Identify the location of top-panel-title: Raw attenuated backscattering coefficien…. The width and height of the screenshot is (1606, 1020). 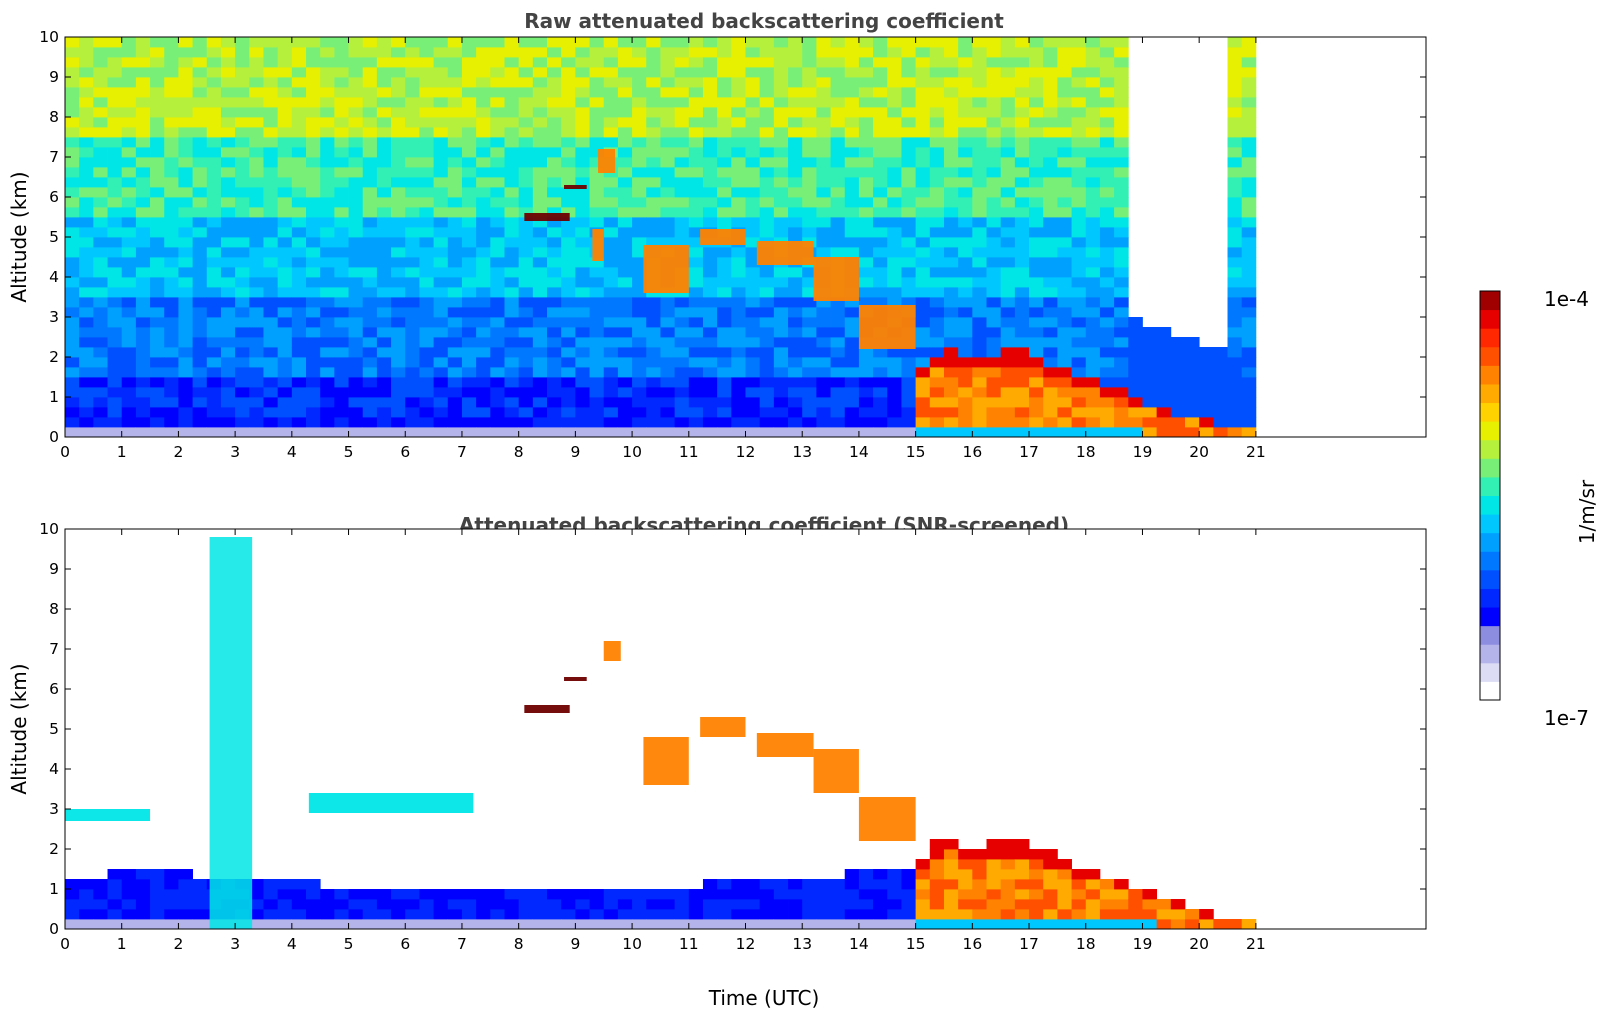
(764, 21).